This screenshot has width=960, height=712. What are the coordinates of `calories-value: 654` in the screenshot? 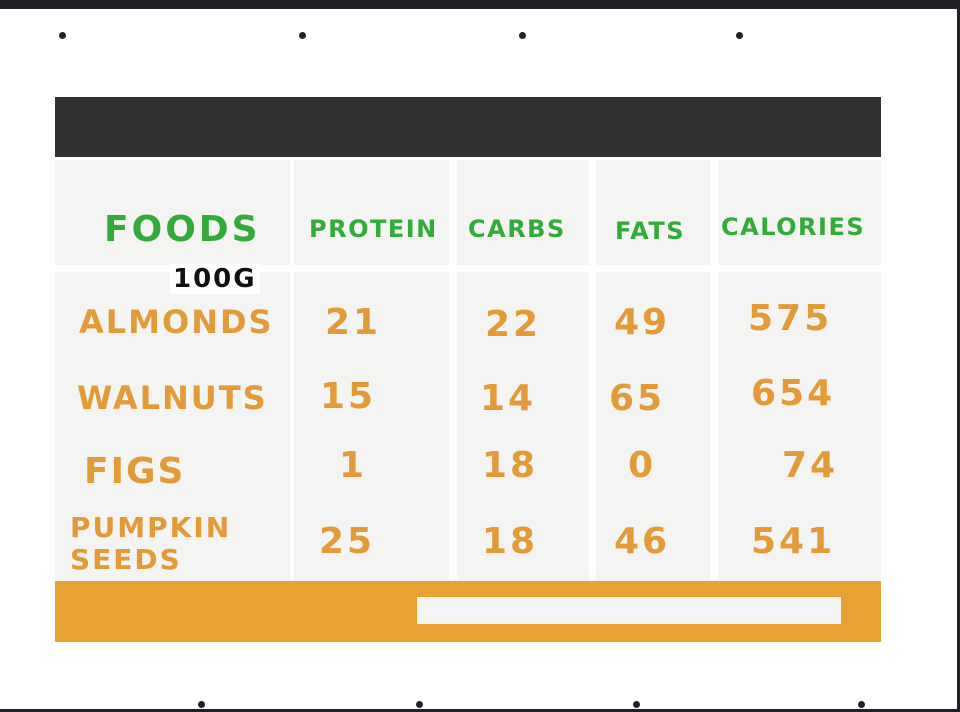 It's located at (793, 393).